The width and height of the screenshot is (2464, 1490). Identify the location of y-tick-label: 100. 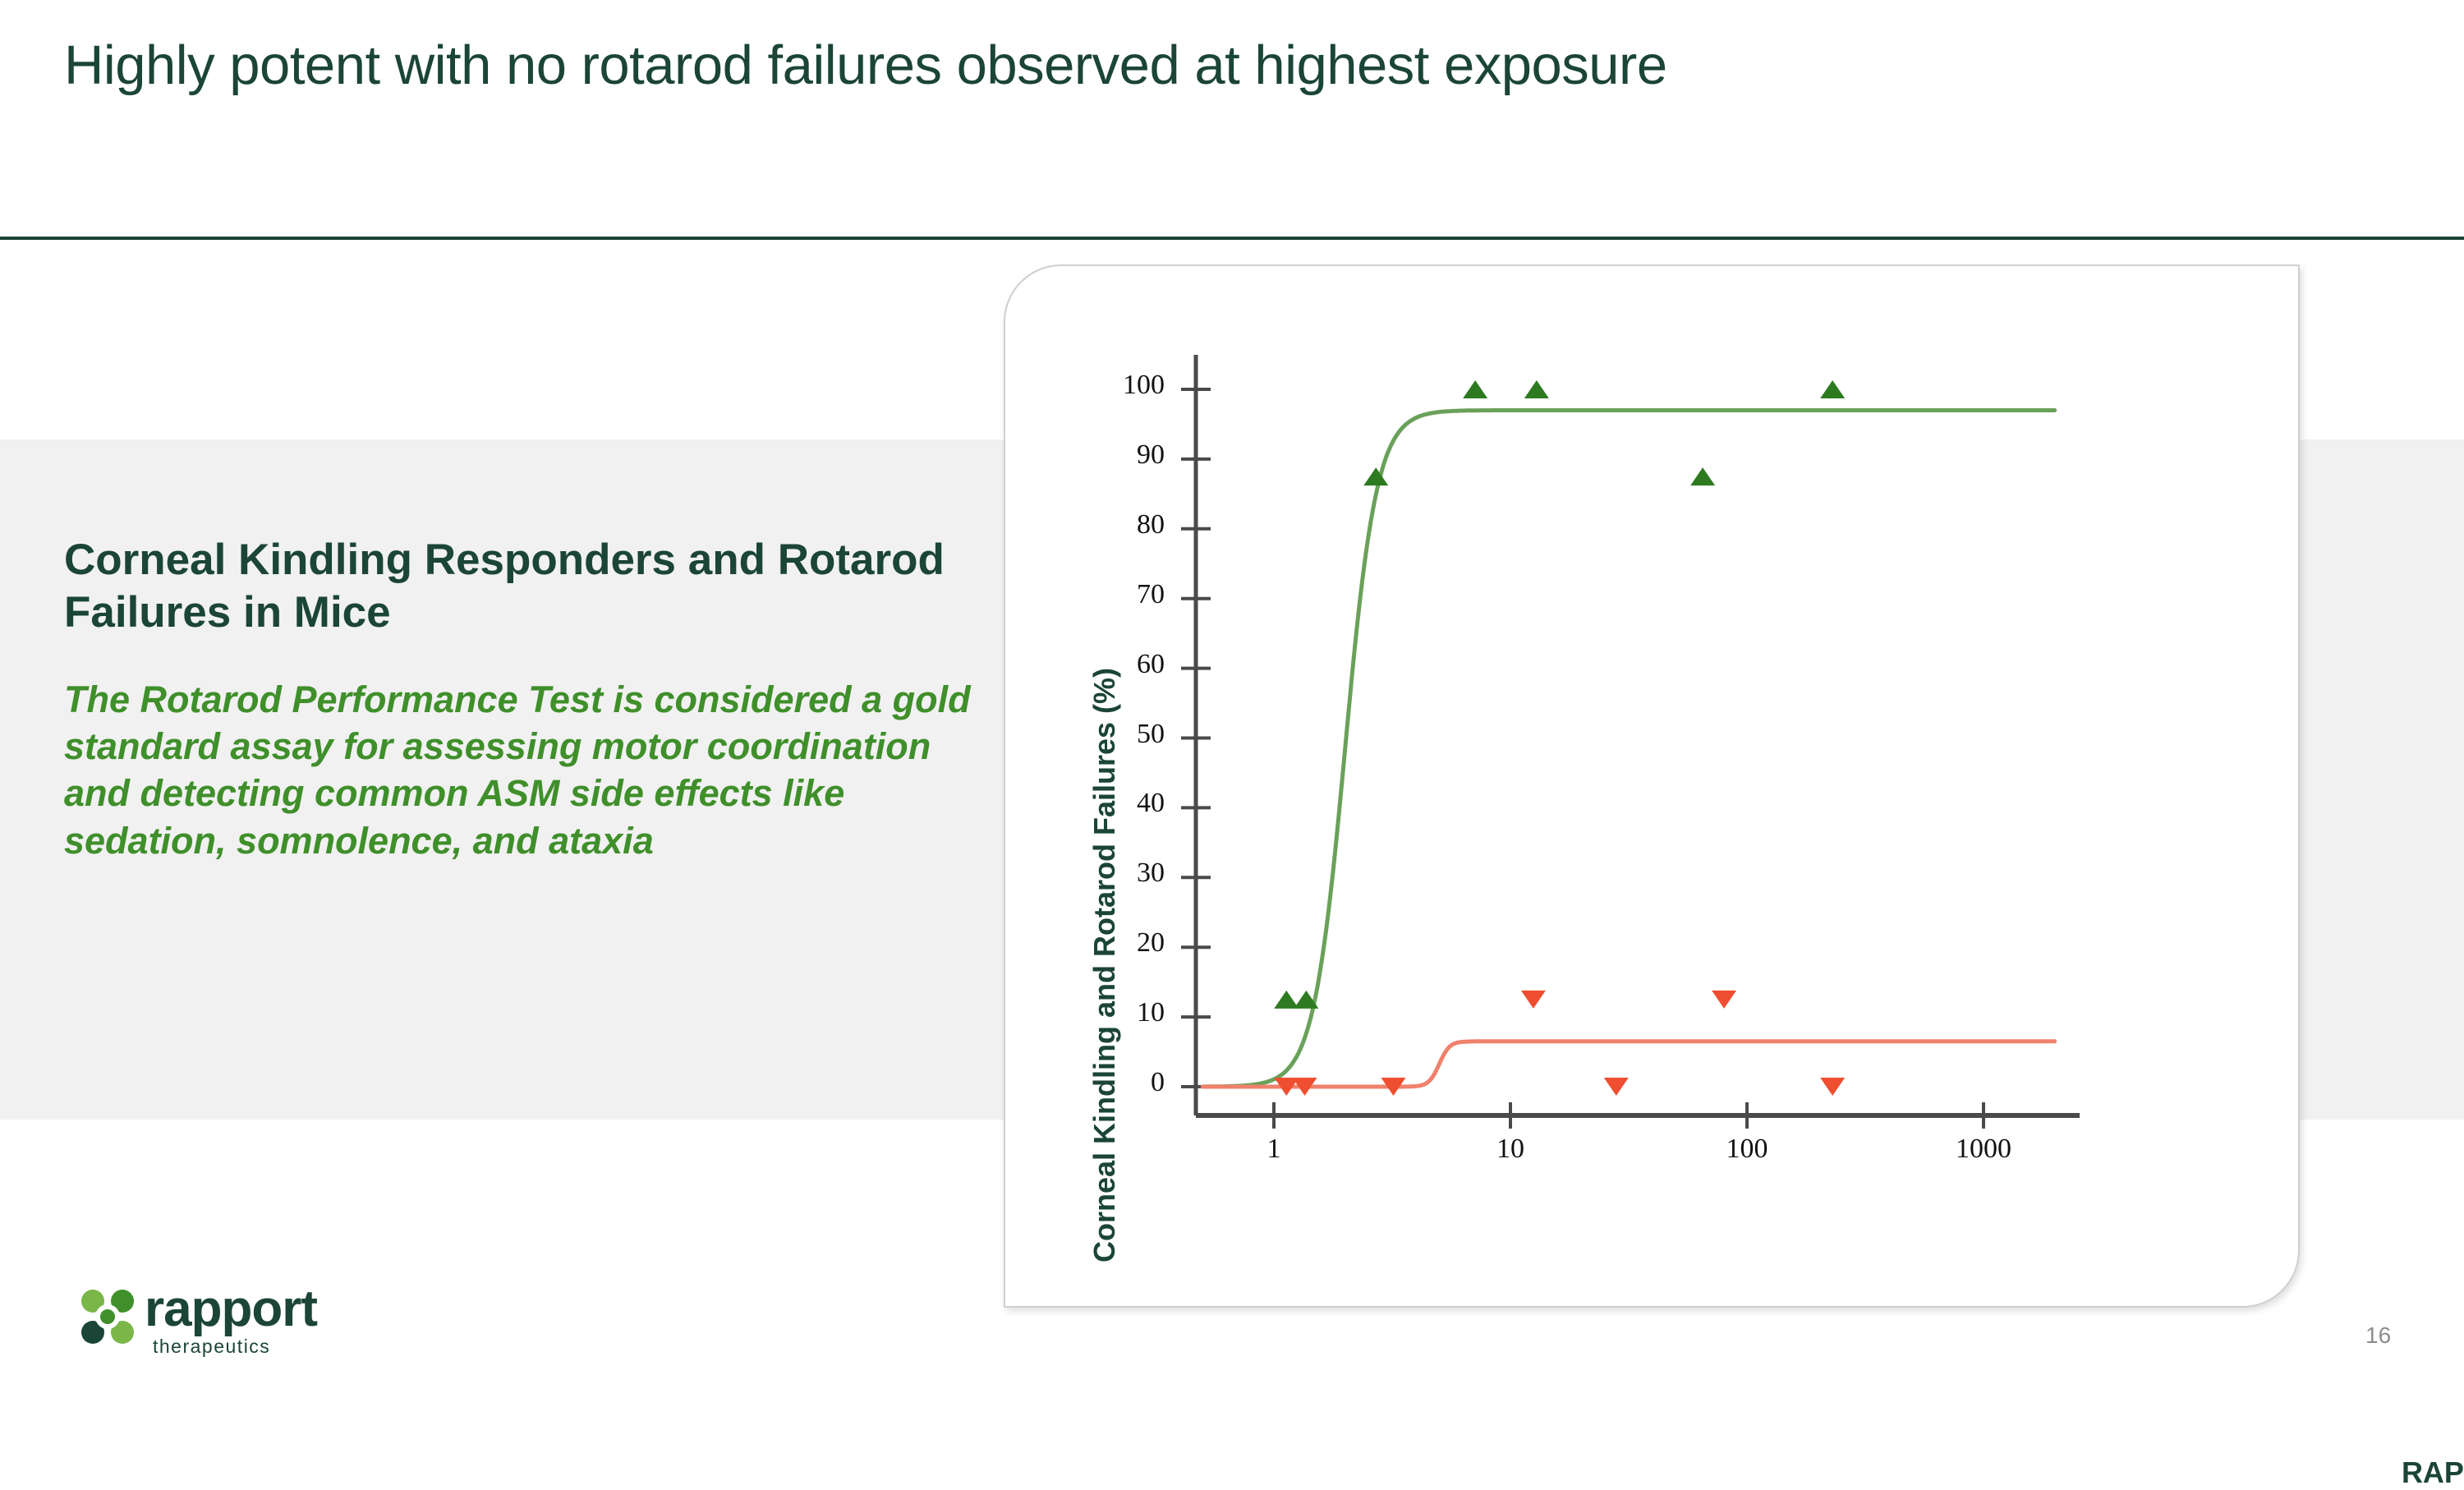
(1144, 385).